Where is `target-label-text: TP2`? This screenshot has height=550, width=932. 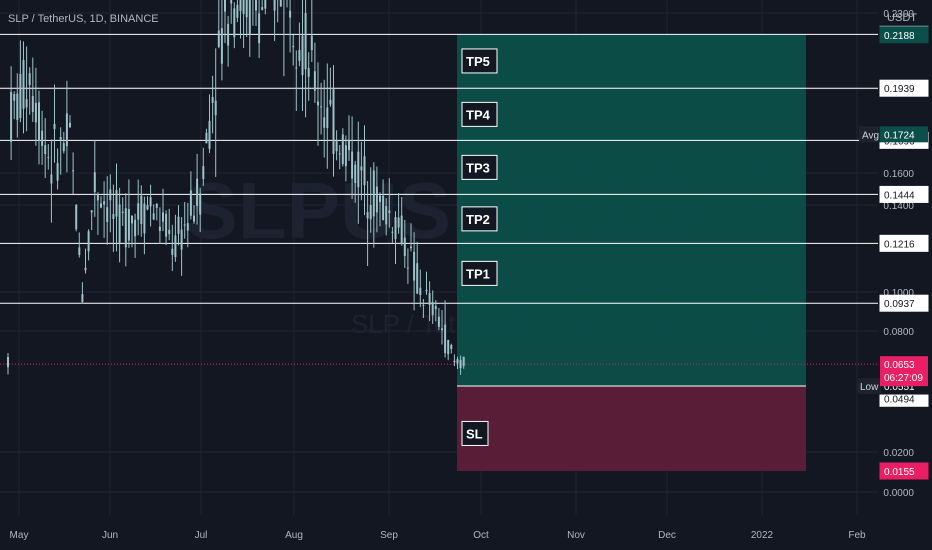
target-label-text: TP2 is located at coordinates (478, 219).